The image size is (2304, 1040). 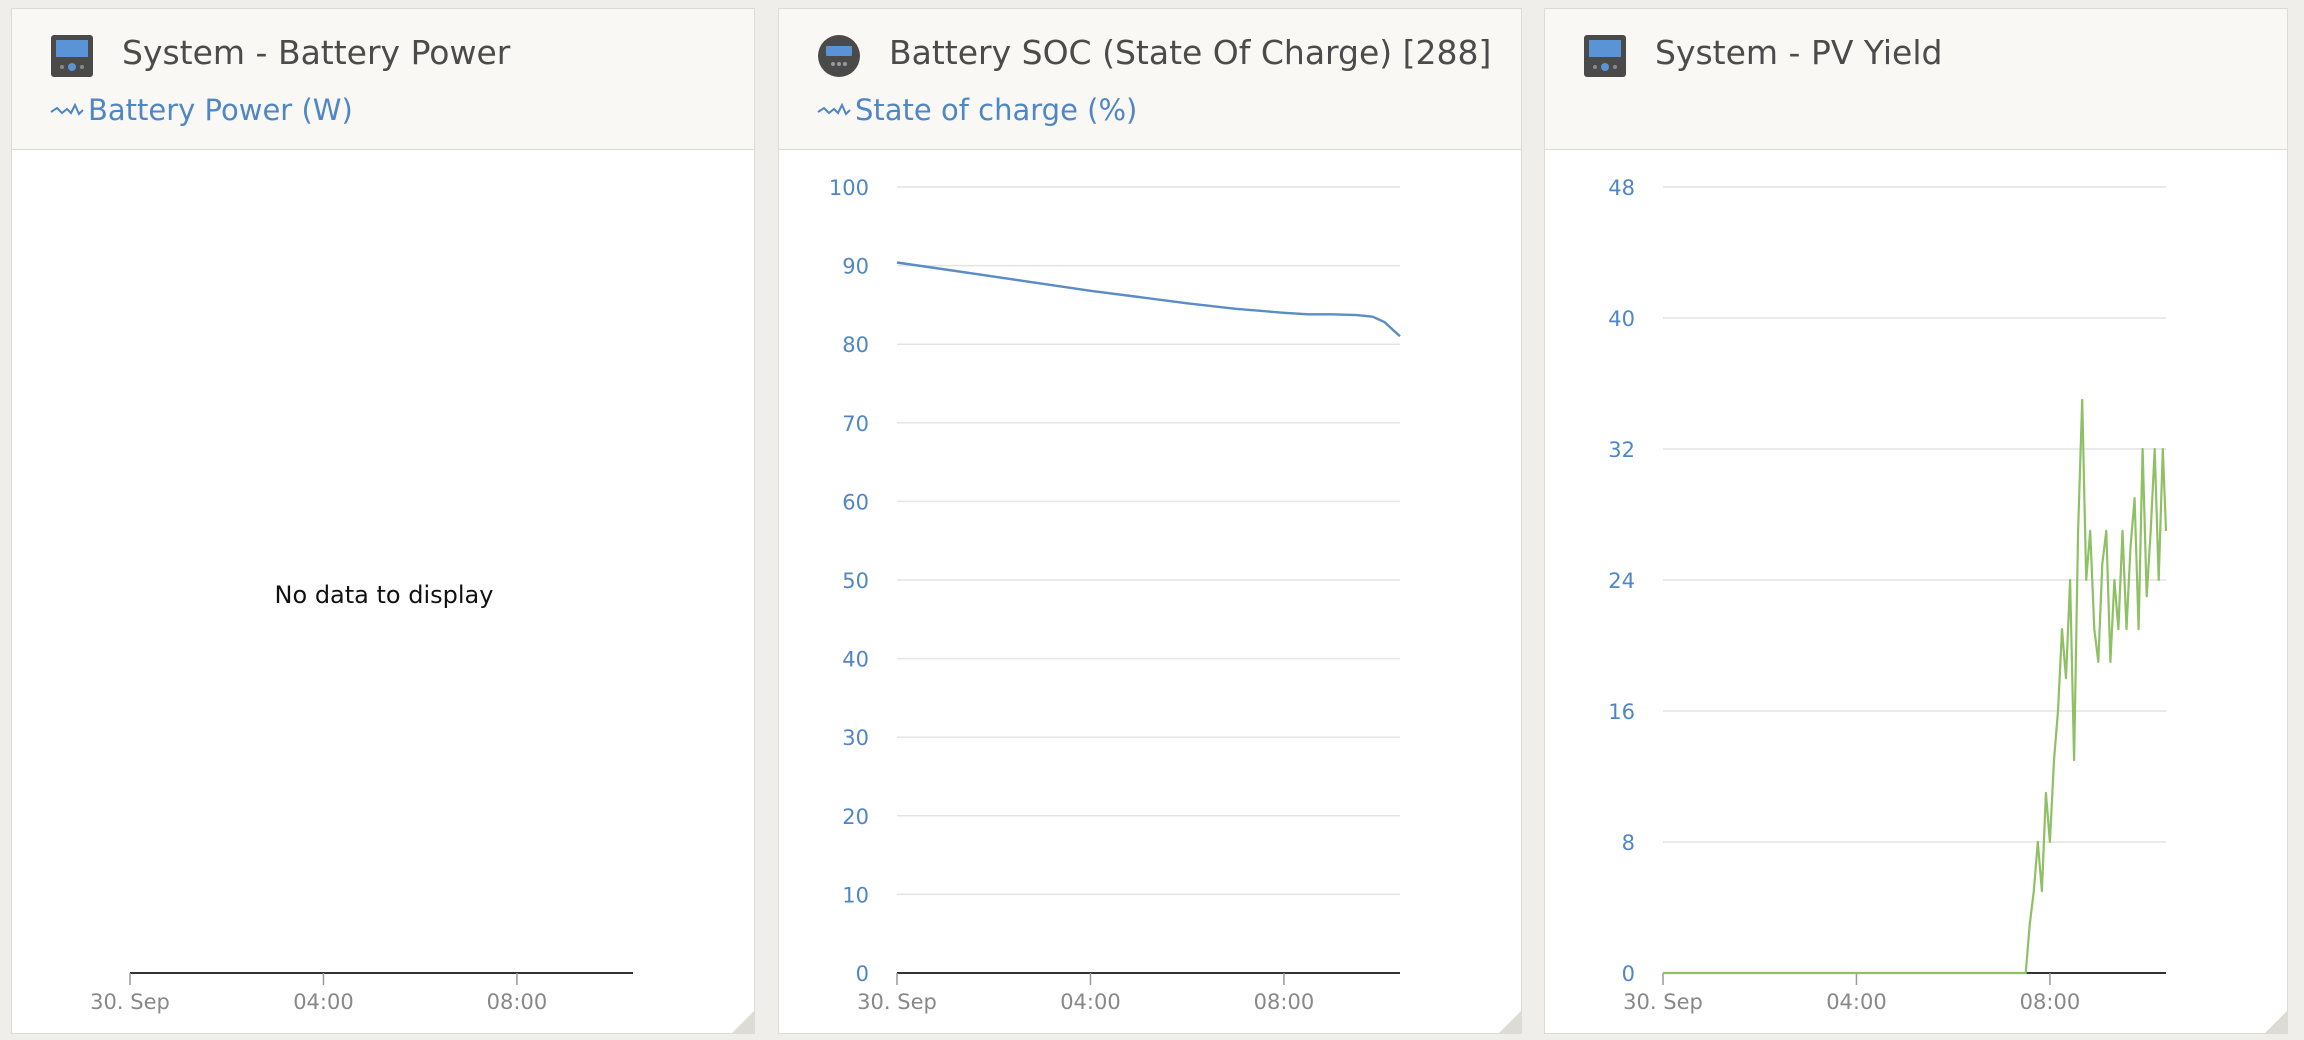 What do you see at coordinates (855, 502) in the screenshot?
I see `y-tick-label: 60` at bounding box center [855, 502].